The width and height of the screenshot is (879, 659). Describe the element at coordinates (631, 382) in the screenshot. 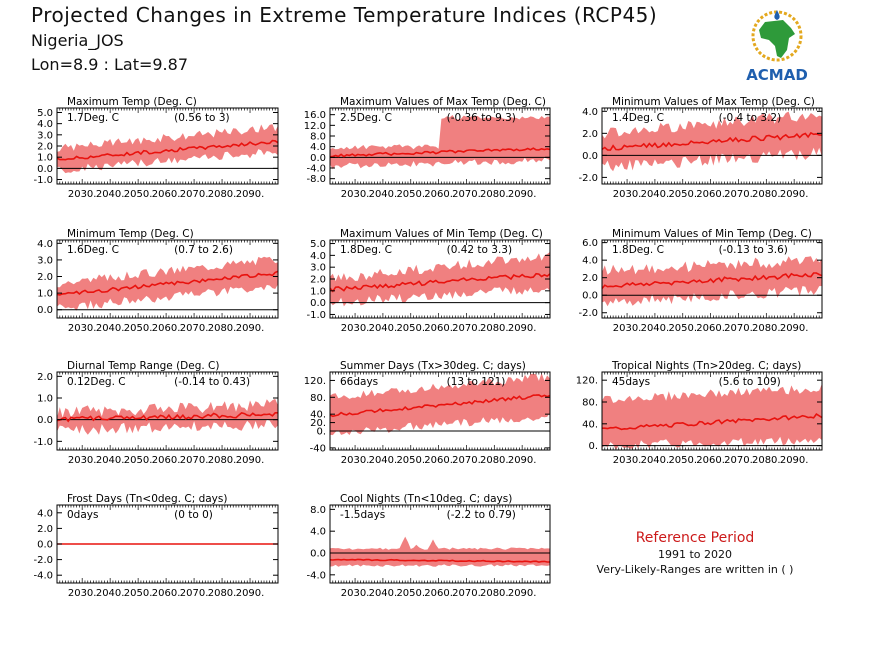

I see `mean-change-label: 45days` at that location.